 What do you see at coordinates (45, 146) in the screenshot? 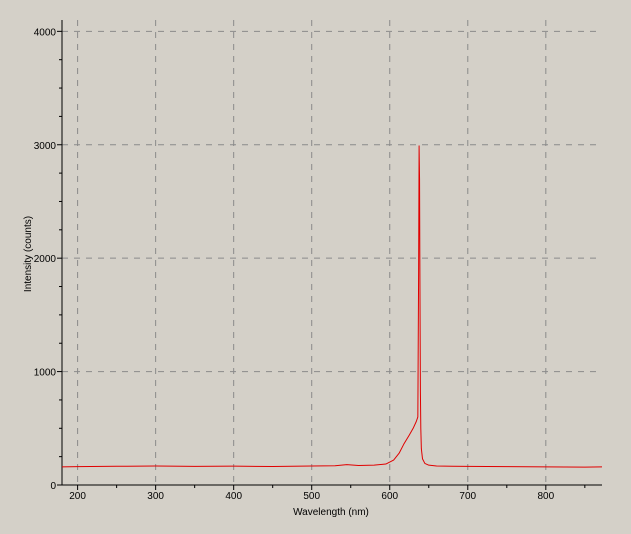
I see `y-tick-label: 3000` at bounding box center [45, 146].